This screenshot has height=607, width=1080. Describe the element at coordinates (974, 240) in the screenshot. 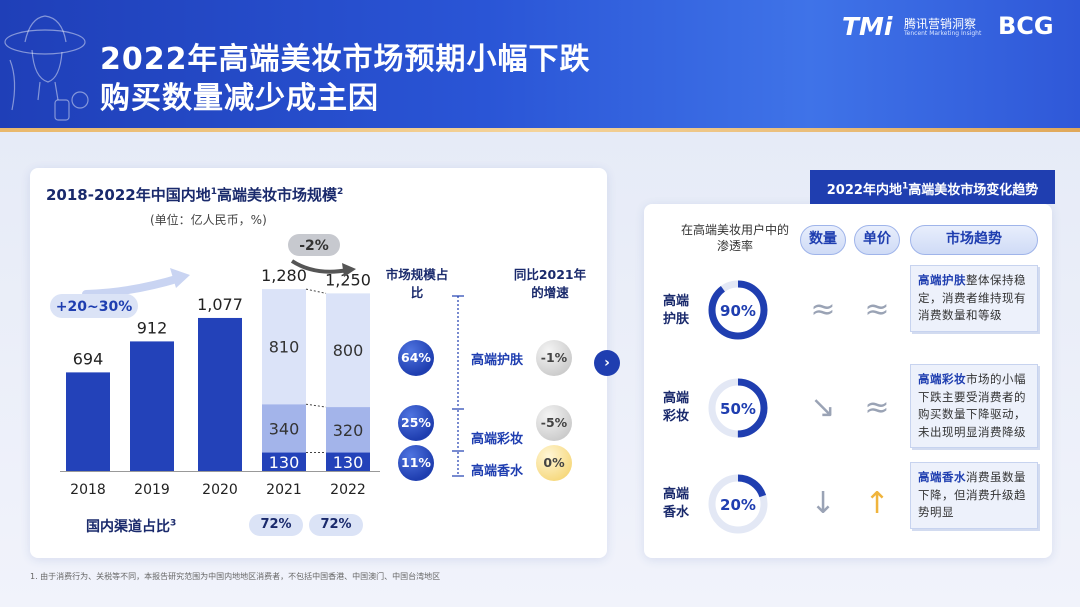

I see `market-trend-header: 市场趋势` at that location.